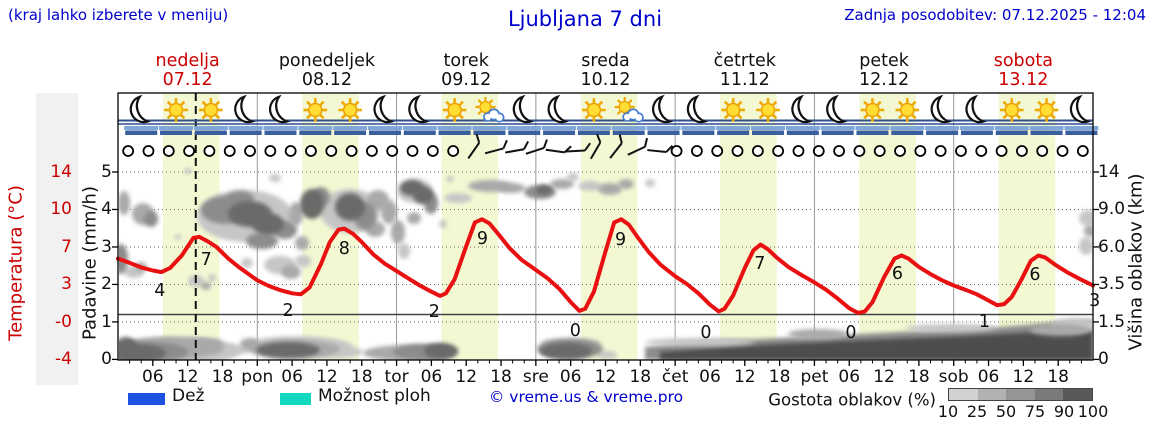 The image size is (1152, 443). Describe the element at coordinates (466, 61) in the screenshot. I see `day-name: torek` at that location.